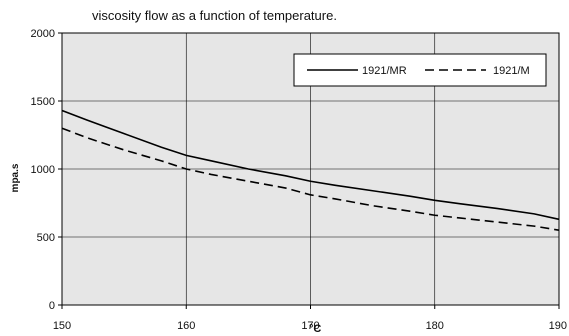 The width and height of the screenshot is (569, 336). Describe the element at coordinates (186, 326) in the screenshot. I see `x-tick-label-1: 160` at that location.